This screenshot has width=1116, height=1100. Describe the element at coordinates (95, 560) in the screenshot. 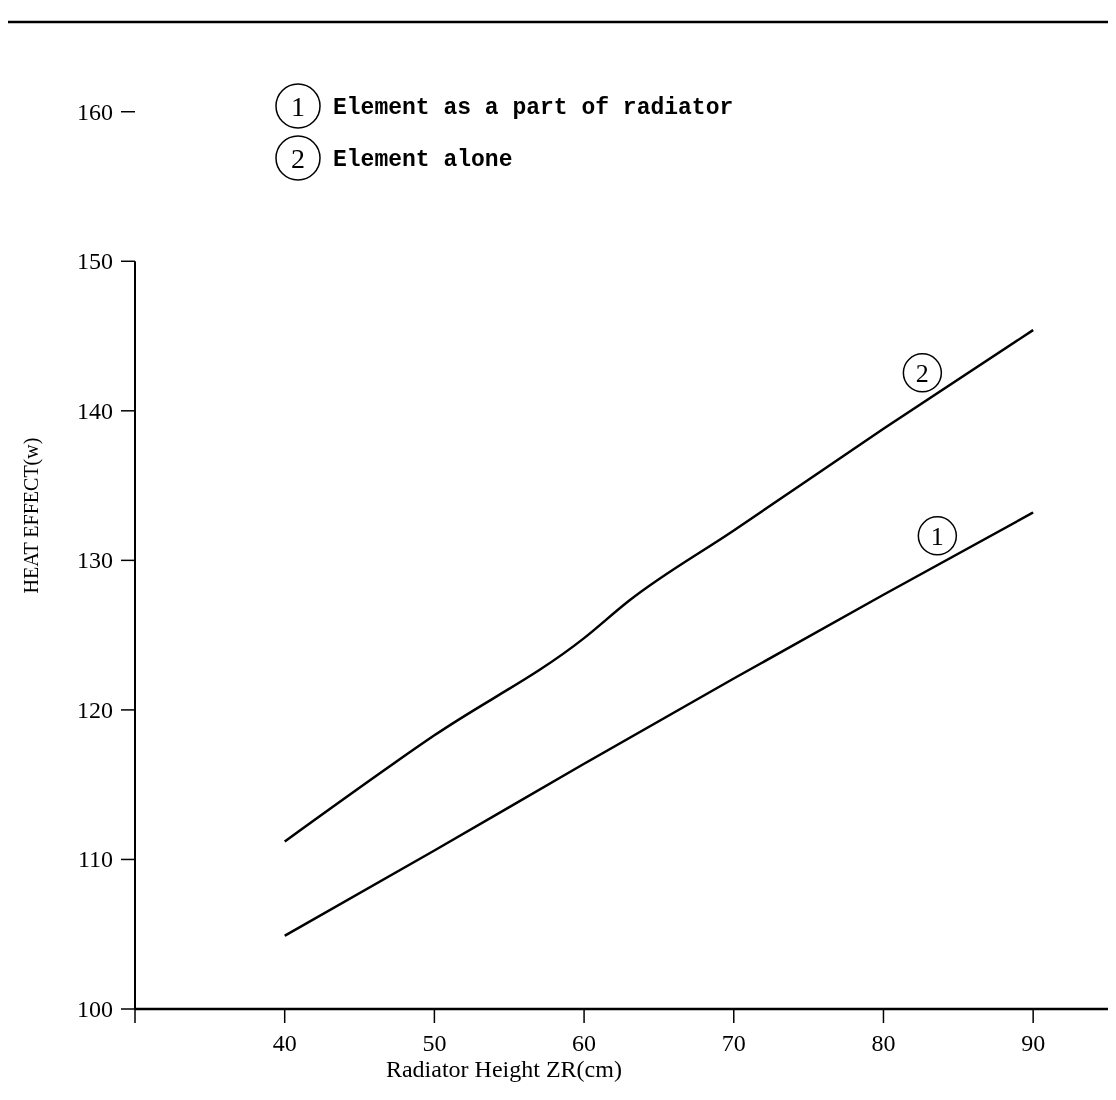

I see `y-tick-label: 130` at that location.